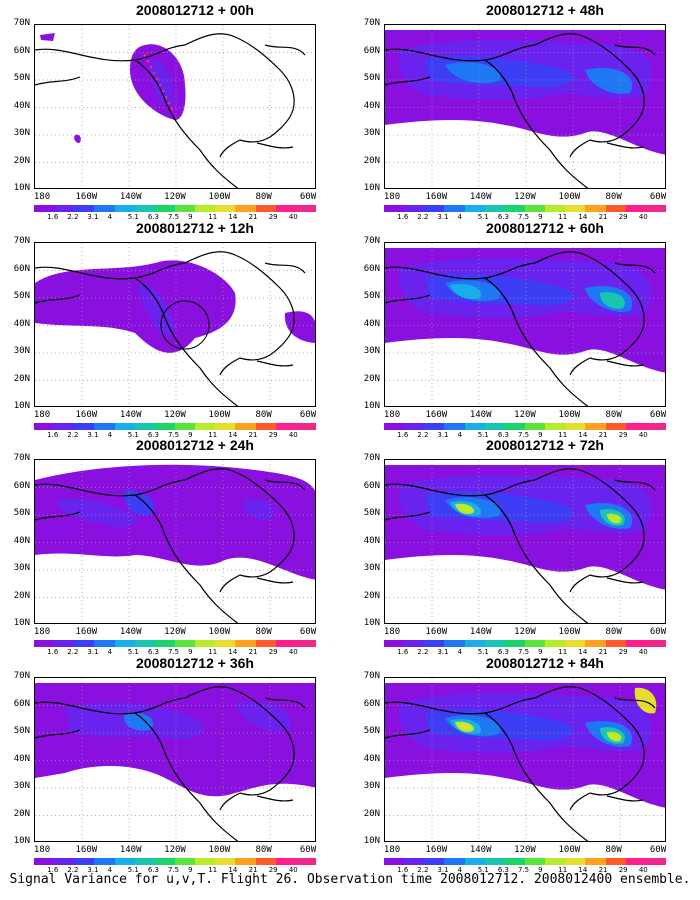 The width and height of the screenshot is (700, 900). I want to click on colorbar-label: 1.6, so click(53, 870).